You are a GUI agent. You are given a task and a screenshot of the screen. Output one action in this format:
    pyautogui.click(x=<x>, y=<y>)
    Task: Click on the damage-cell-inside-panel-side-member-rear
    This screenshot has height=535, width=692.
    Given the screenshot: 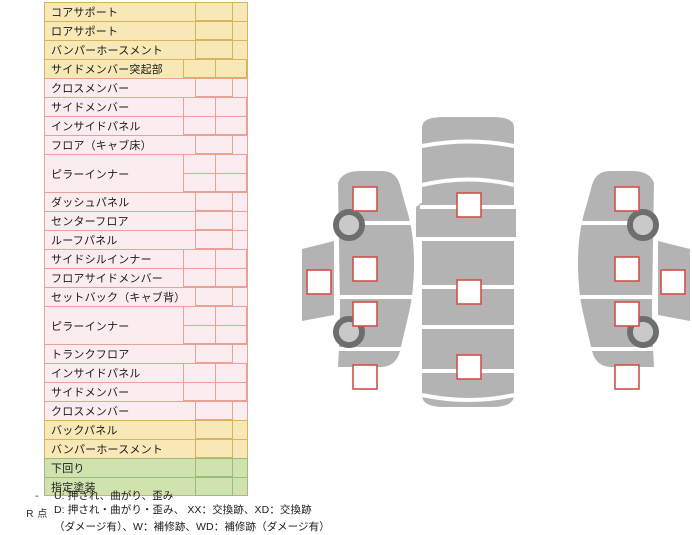 What is the action you would take?
    pyautogui.click(x=215, y=382)
    